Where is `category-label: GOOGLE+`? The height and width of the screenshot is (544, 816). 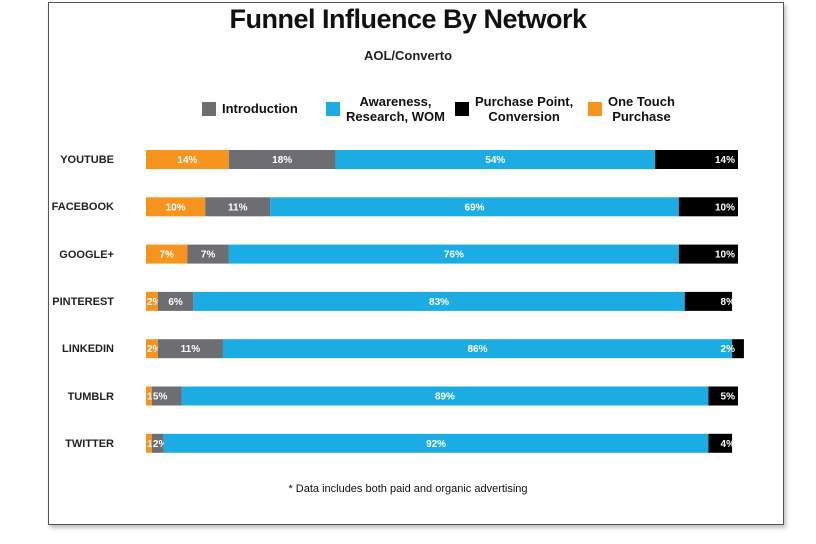
category-label: GOOGLE+ is located at coordinates (86, 254).